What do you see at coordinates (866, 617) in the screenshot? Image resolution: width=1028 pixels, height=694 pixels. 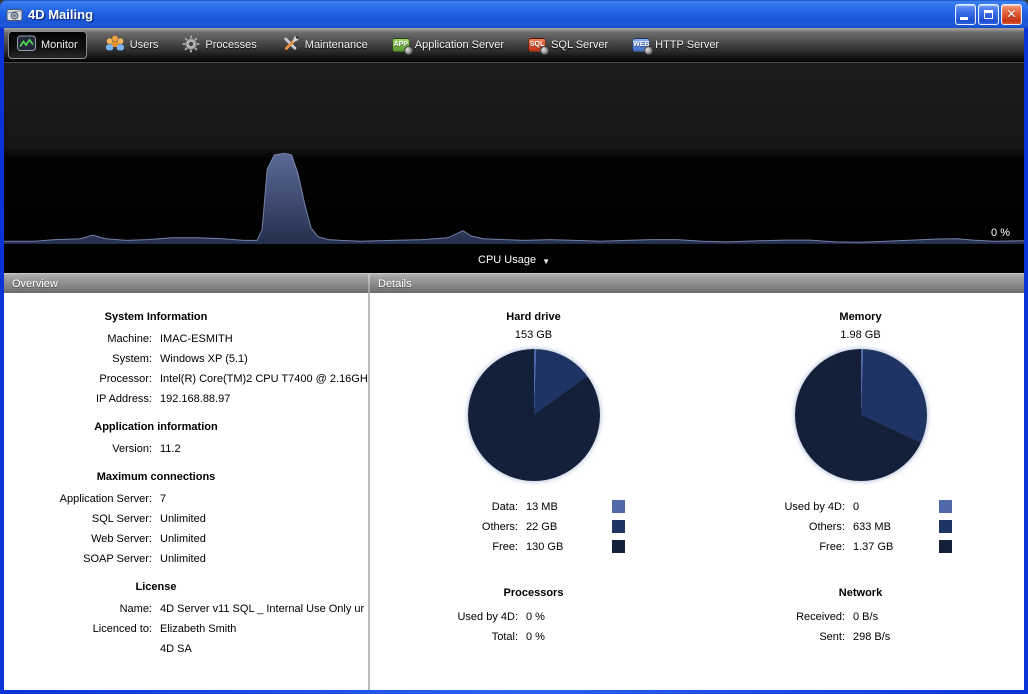 I see `row-value: 0 B/s` at bounding box center [866, 617].